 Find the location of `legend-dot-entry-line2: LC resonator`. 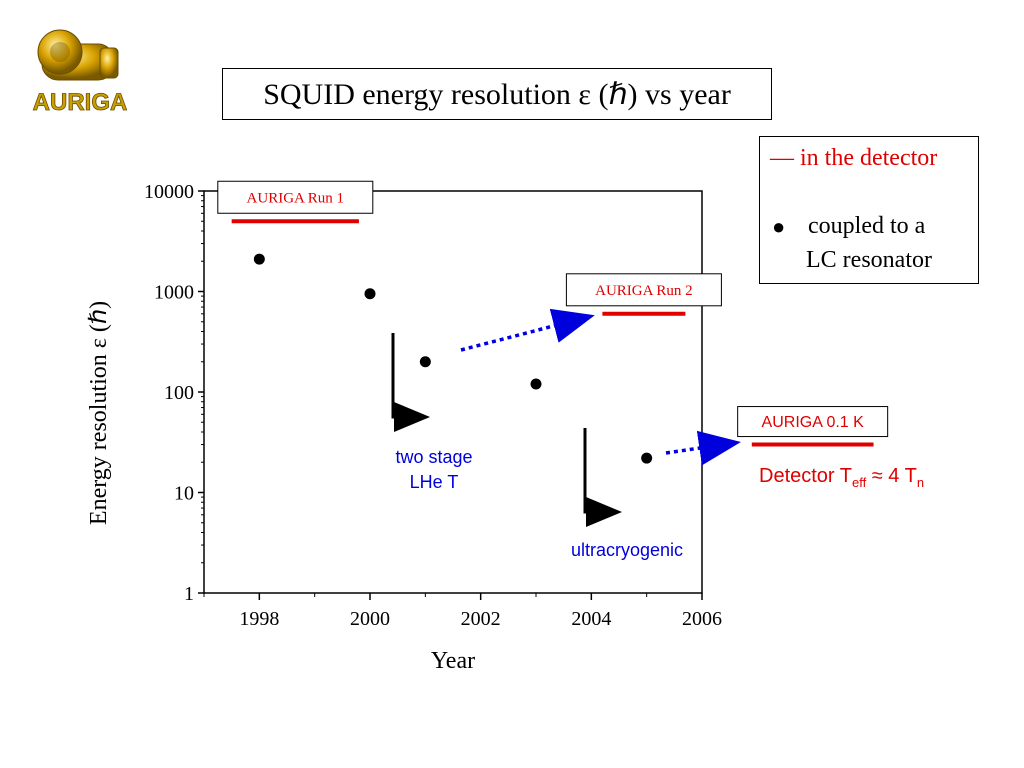

legend-dot-entry-line2: LC resonator is located at coordinates (869, 260).